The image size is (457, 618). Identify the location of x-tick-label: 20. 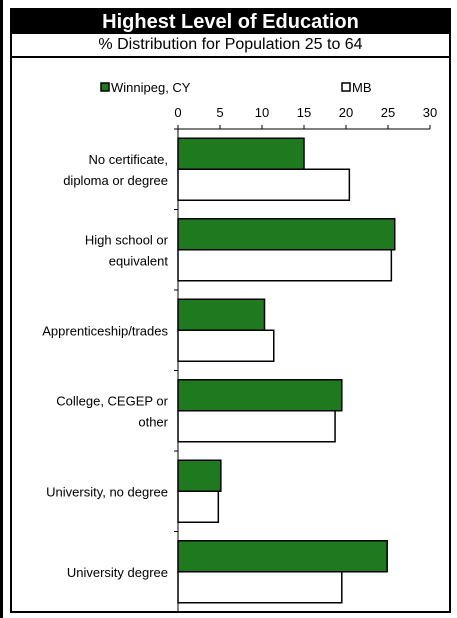
(346, 112).